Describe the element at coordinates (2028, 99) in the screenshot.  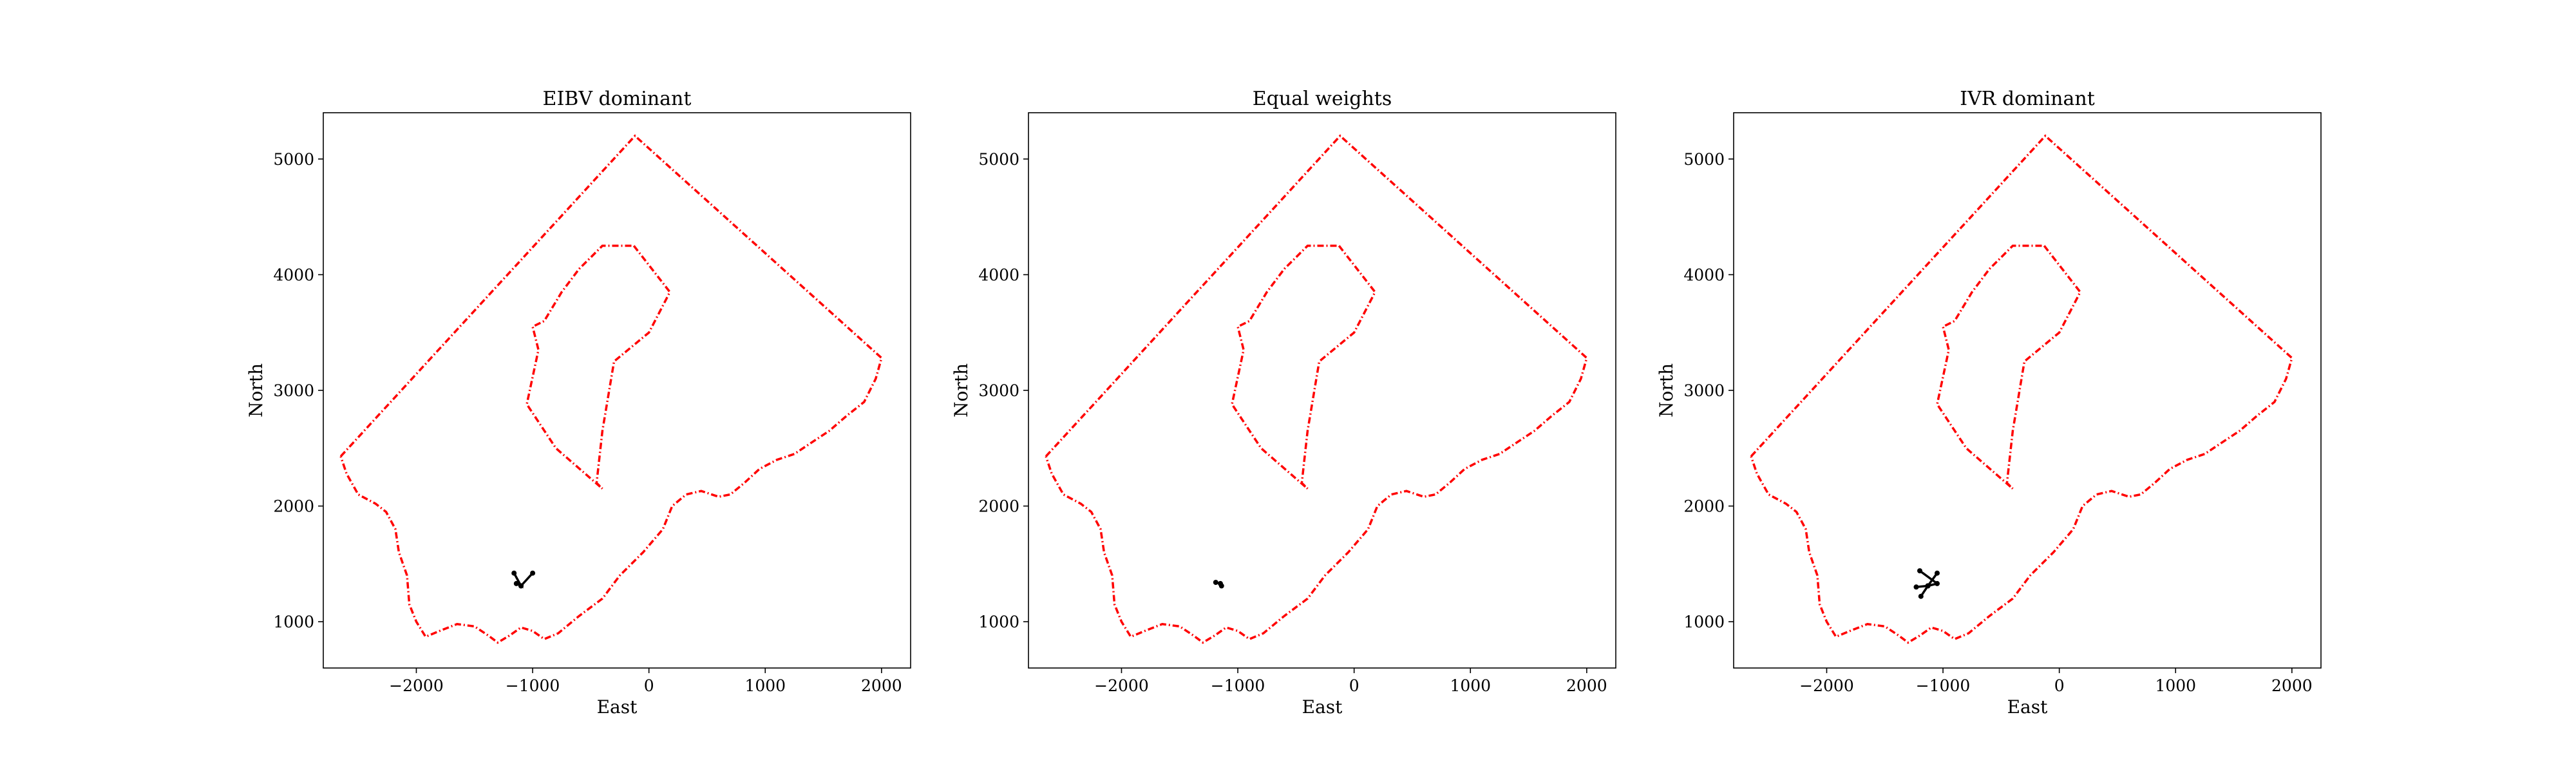
I see `chart-title: IVR dominant` at that location.